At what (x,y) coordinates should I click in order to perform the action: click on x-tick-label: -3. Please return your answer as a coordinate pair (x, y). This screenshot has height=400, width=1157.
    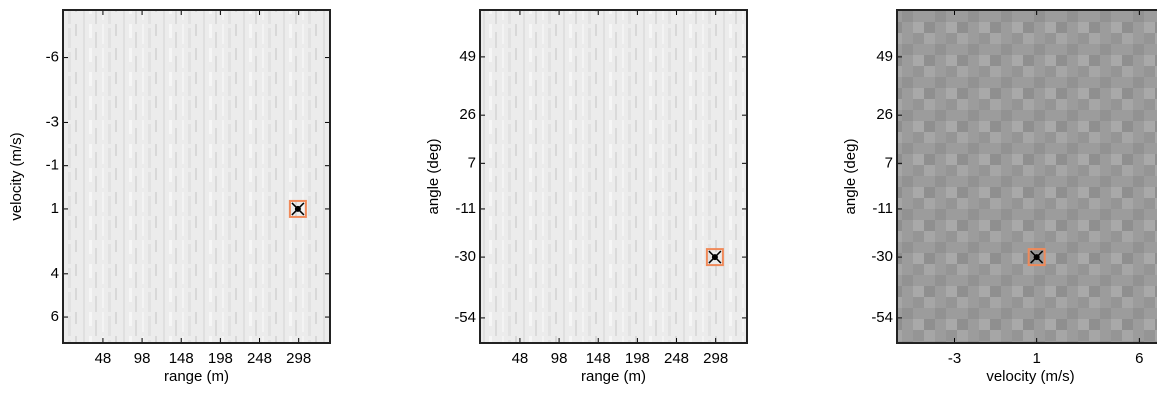
    Looking at the image, I should click on (954, 358).